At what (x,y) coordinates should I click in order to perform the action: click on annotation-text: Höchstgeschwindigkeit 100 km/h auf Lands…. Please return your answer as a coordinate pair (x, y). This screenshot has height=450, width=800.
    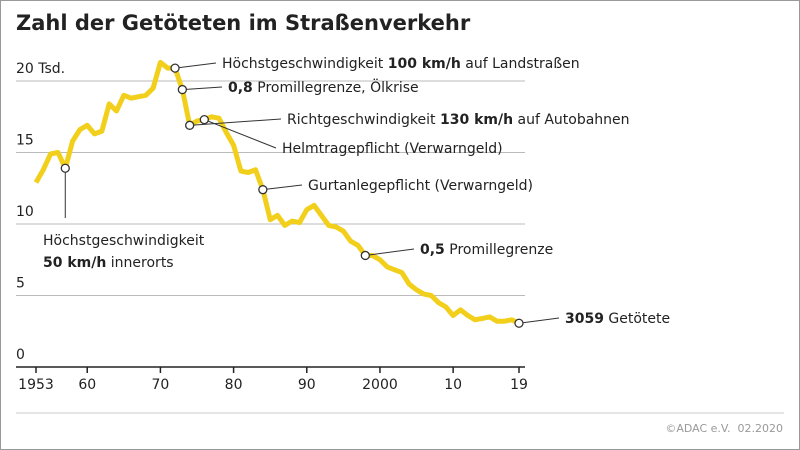
    Looking at the image, I should click on (401, 64).